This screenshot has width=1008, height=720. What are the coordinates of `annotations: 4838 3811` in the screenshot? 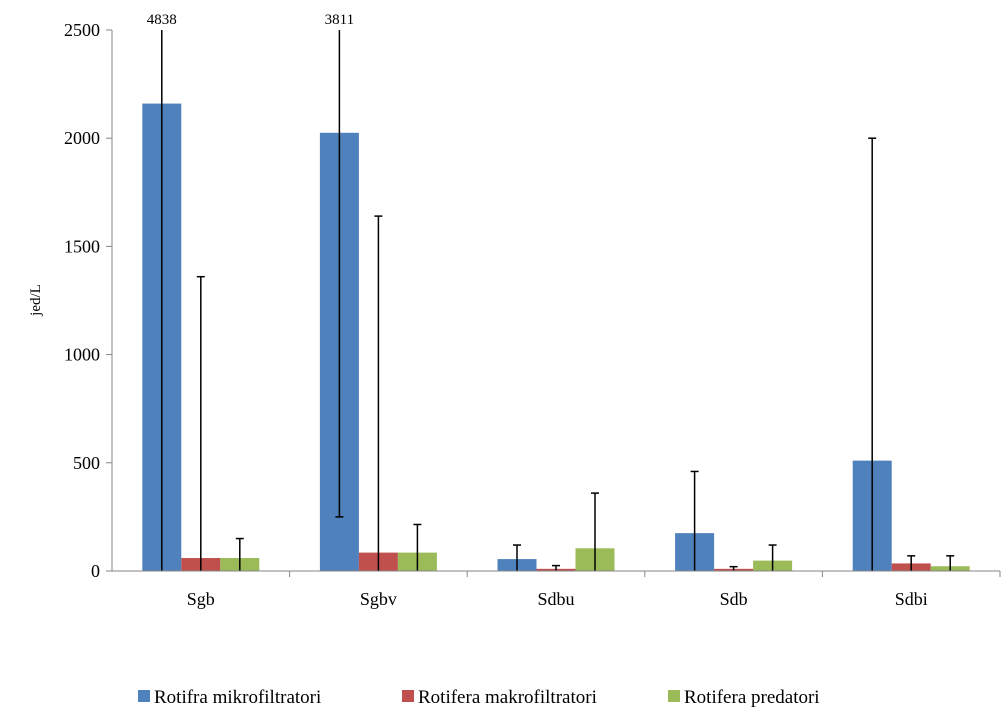 It's located at (250, 20).